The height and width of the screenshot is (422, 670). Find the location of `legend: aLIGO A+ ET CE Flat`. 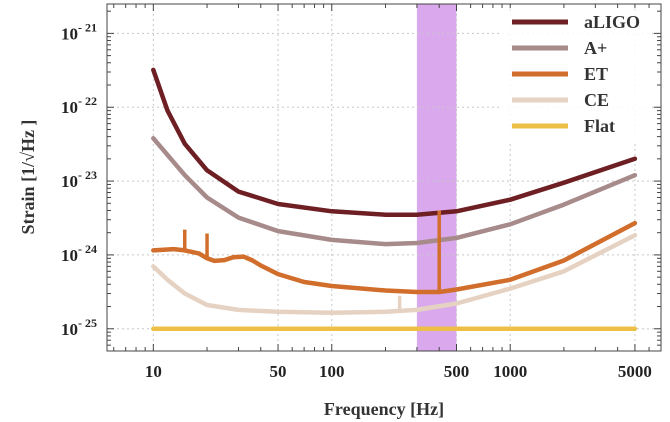

legend: aLIGO A+ ET CE Flat is located at coordinates (575, 75).